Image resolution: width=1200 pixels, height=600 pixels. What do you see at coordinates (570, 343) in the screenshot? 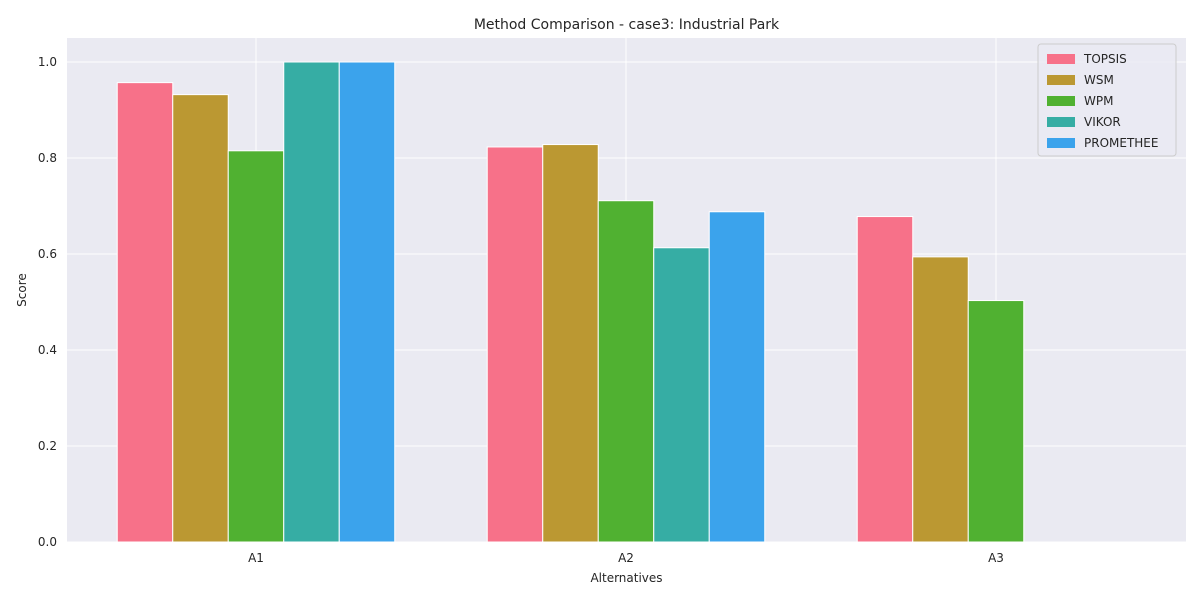
I see `bar-wsm-a2` at bounding box center [570, 343].